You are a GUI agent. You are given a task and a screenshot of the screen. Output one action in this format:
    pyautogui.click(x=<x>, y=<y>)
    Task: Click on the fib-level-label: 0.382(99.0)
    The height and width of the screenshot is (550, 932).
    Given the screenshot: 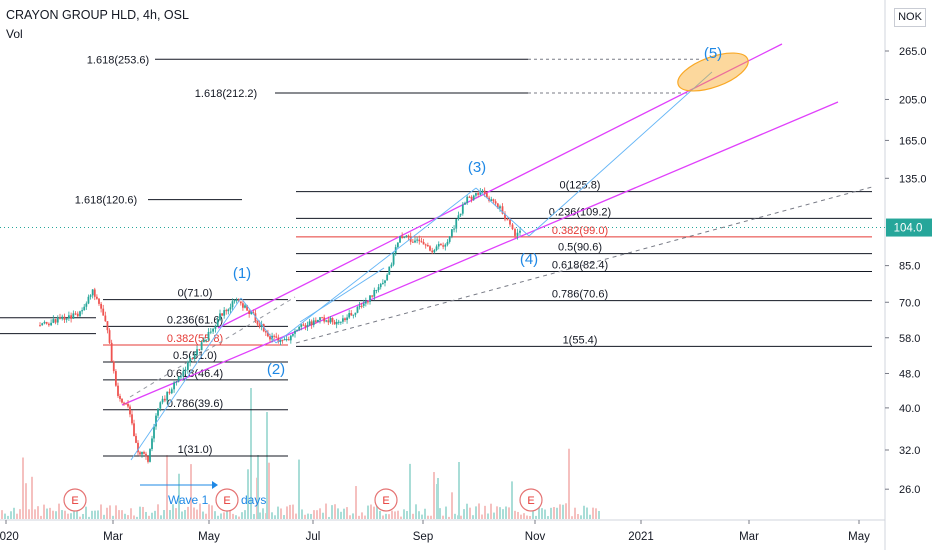 What is the action you would take?
    pyautogui.click(x=580, y=231)
    